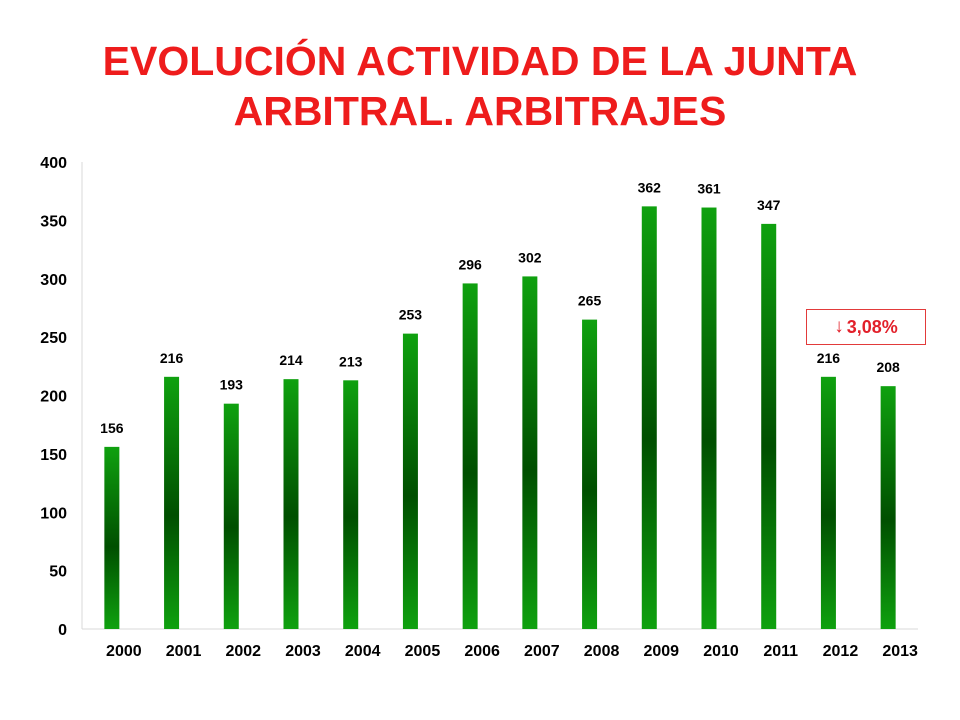  I want to click on x-tick-label: 2013, so click(900, 651).